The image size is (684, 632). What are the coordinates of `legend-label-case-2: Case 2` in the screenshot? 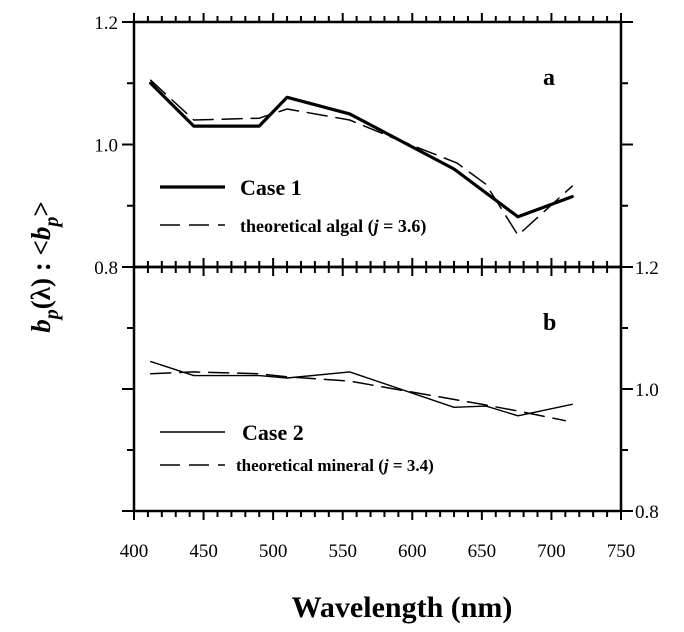 It's located at (273, 432).